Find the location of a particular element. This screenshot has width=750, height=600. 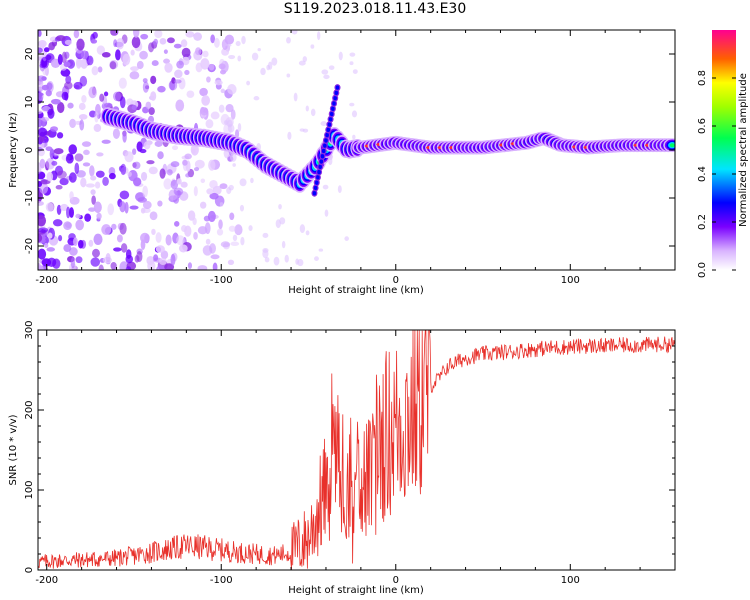

y-tick-label: 300 is located at coordinates (29, 329).